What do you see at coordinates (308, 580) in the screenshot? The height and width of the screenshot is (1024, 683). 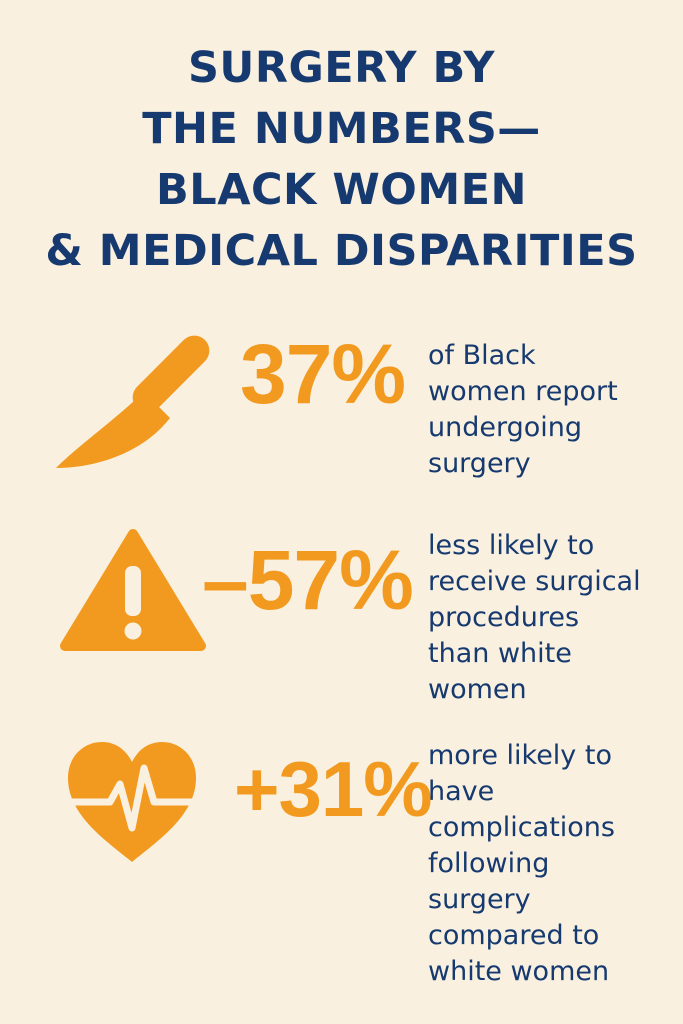 I see `stat-value-less-likely: –57%` at bounding box center [308, 580].